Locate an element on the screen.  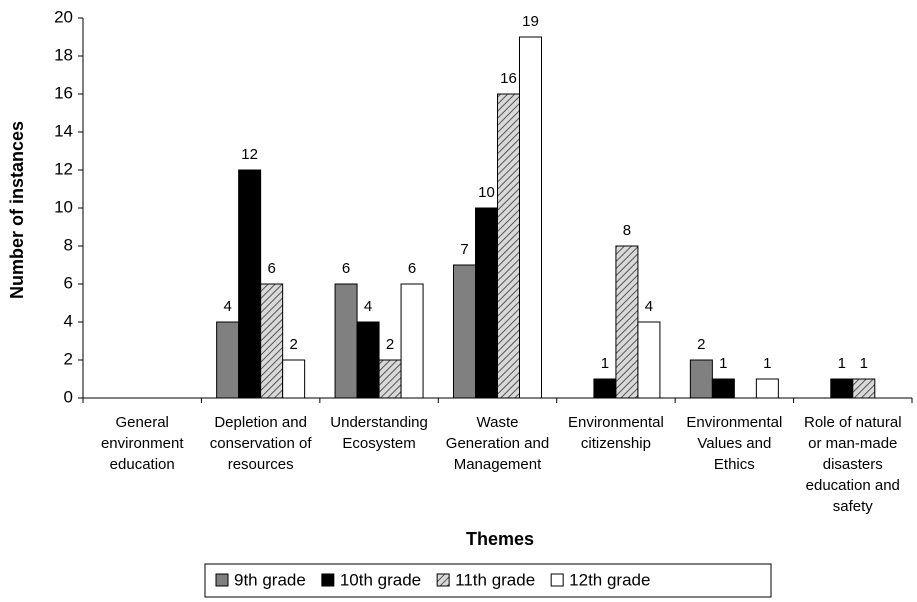
y-tick-label: 16 is located at coordinates (63, 92).